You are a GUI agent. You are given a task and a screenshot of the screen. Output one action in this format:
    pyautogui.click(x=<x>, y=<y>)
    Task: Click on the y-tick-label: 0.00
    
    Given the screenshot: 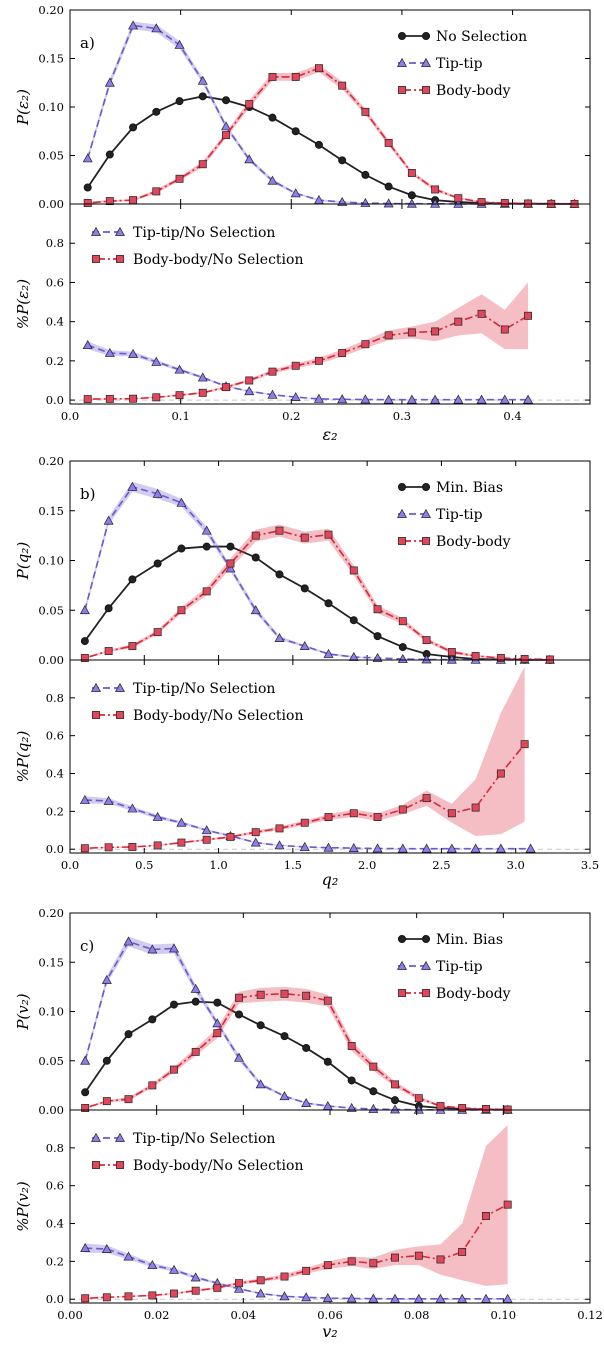 What is the action you would take?
    pyautogui.click(x=51, y=660)
    